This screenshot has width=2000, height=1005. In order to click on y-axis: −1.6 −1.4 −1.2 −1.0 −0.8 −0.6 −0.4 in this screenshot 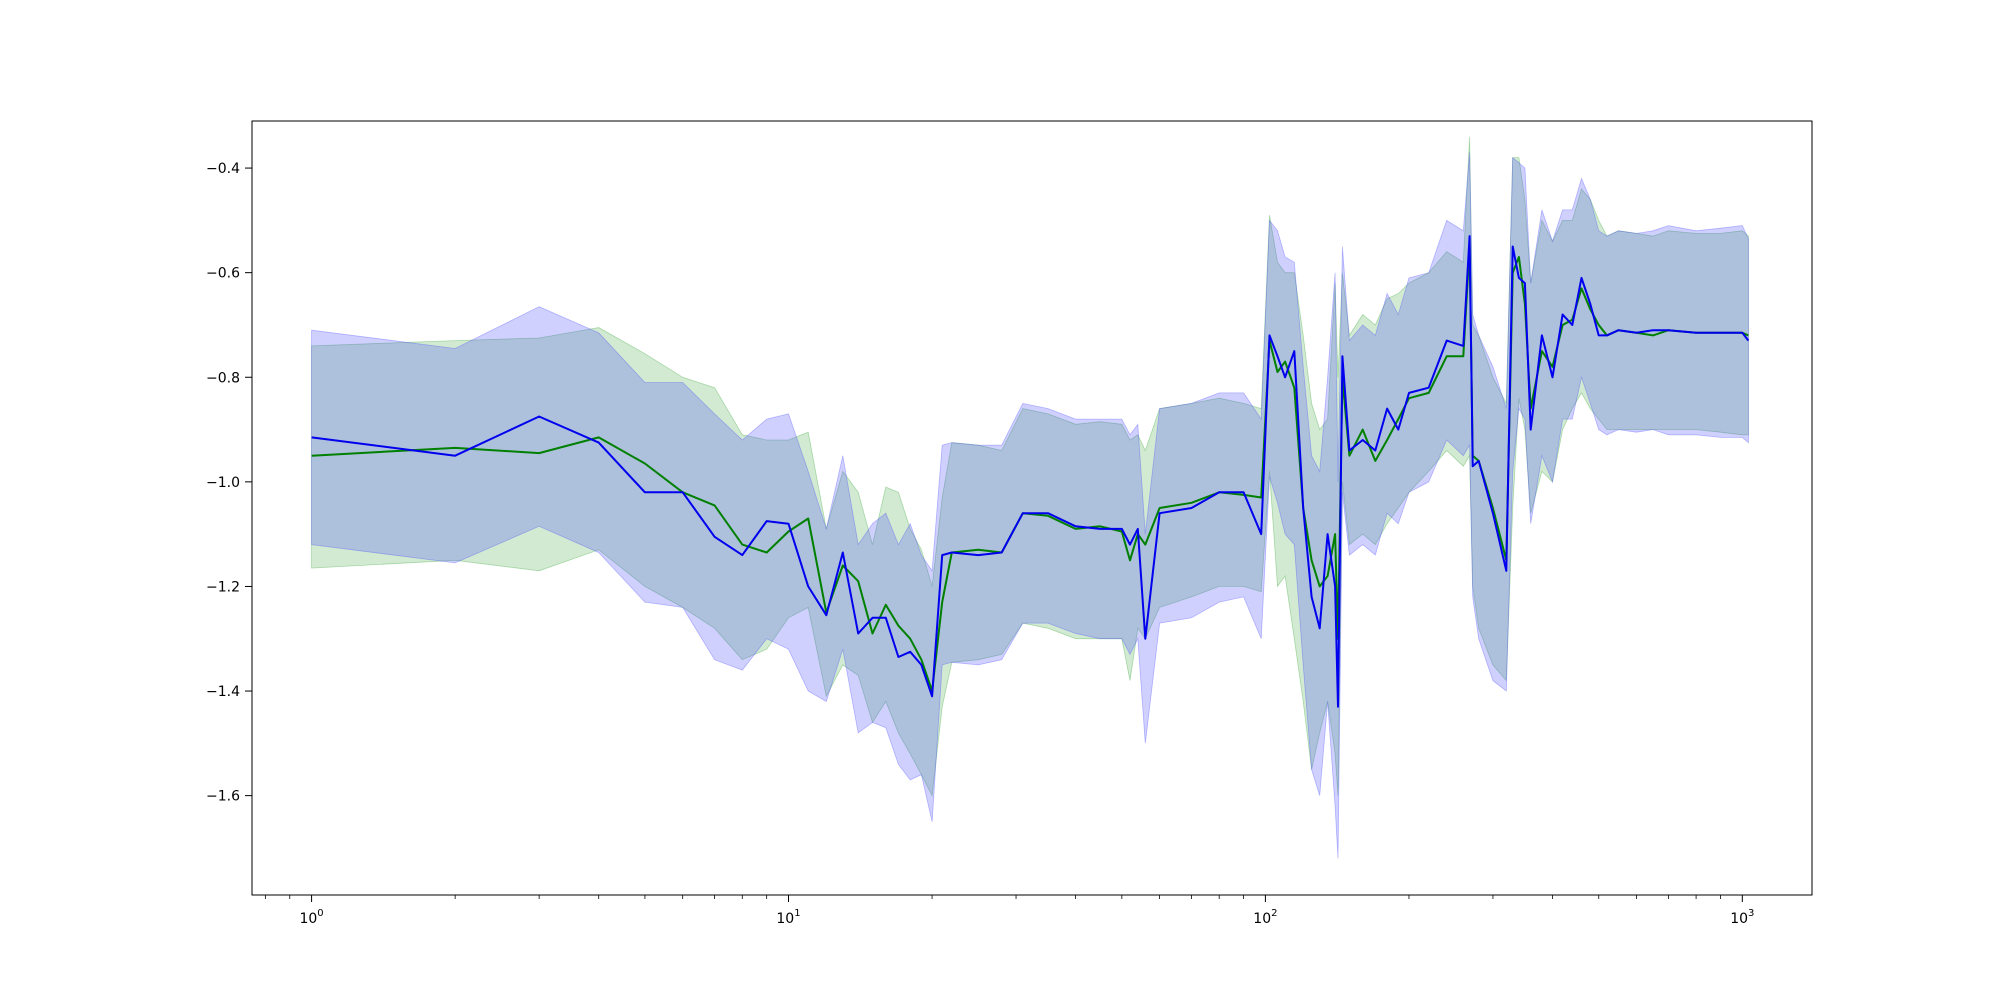, I will do `click(229, 483)`.